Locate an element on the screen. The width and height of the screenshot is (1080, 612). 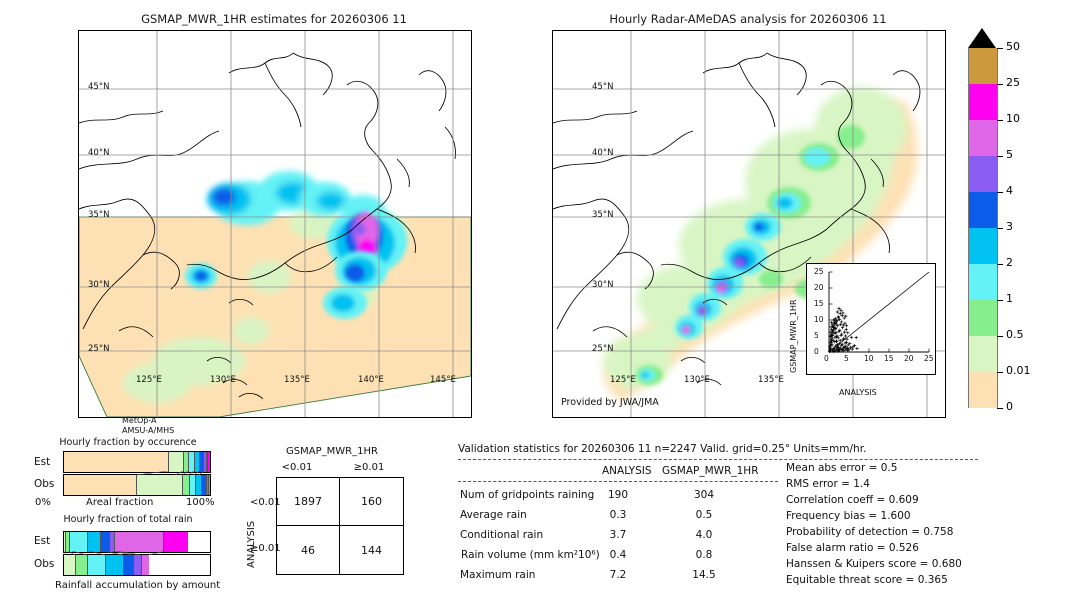
right-lon-tick-0: 125°E is located at coordinates (623, 380).